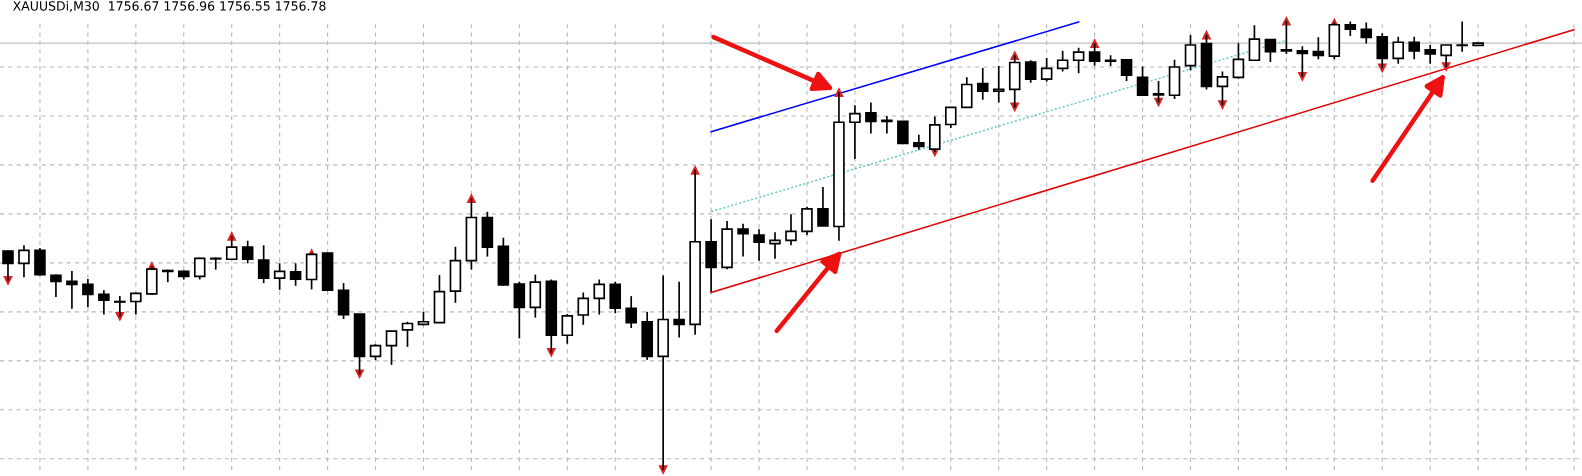  Describe the element at coordinates (169, 6) in the screenshot. I see `chart-title: XAUUSDi,M30 1756.67 1756.96 1756.55 1756.78` at that location.